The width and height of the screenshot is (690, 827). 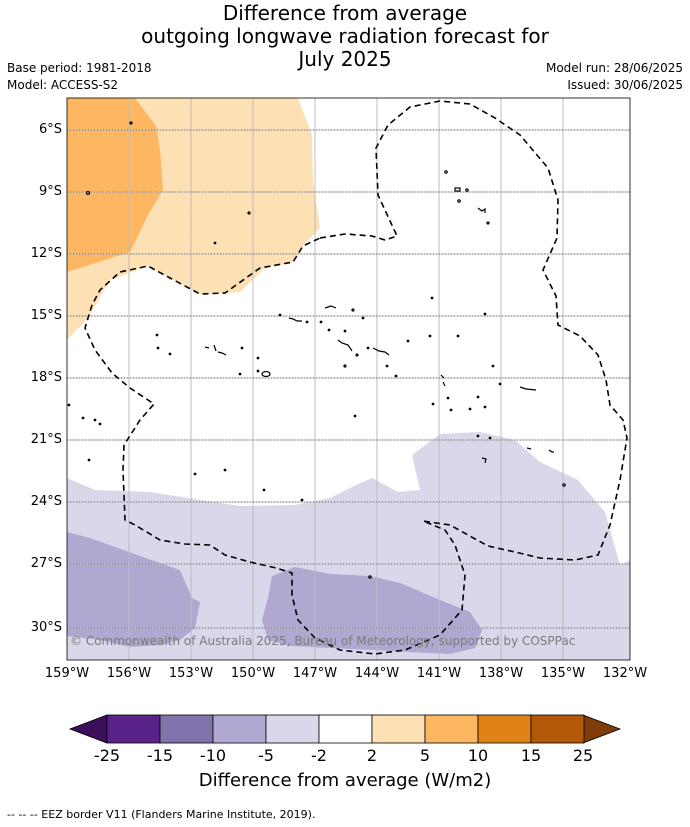 I want to click on colorbar-arrow-low, so click(x=88, y=729).